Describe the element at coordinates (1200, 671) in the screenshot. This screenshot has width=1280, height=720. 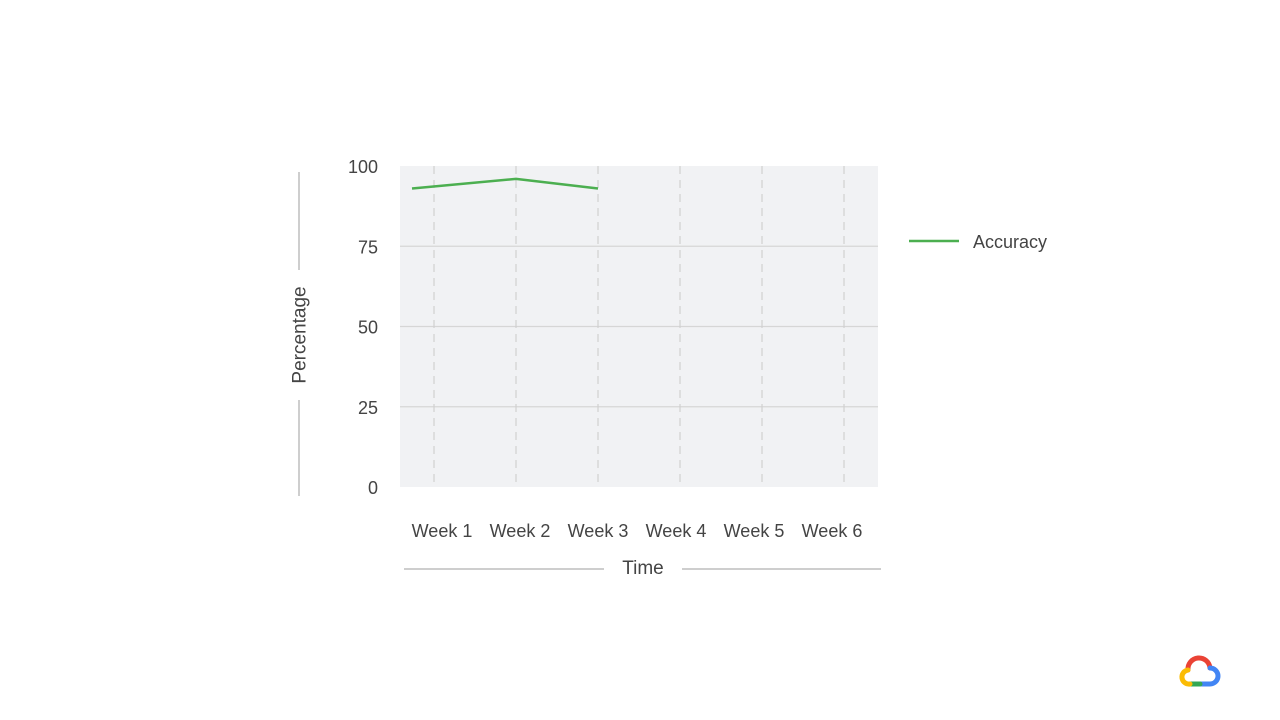
I see `google-cloud-logo-icon` at that location.